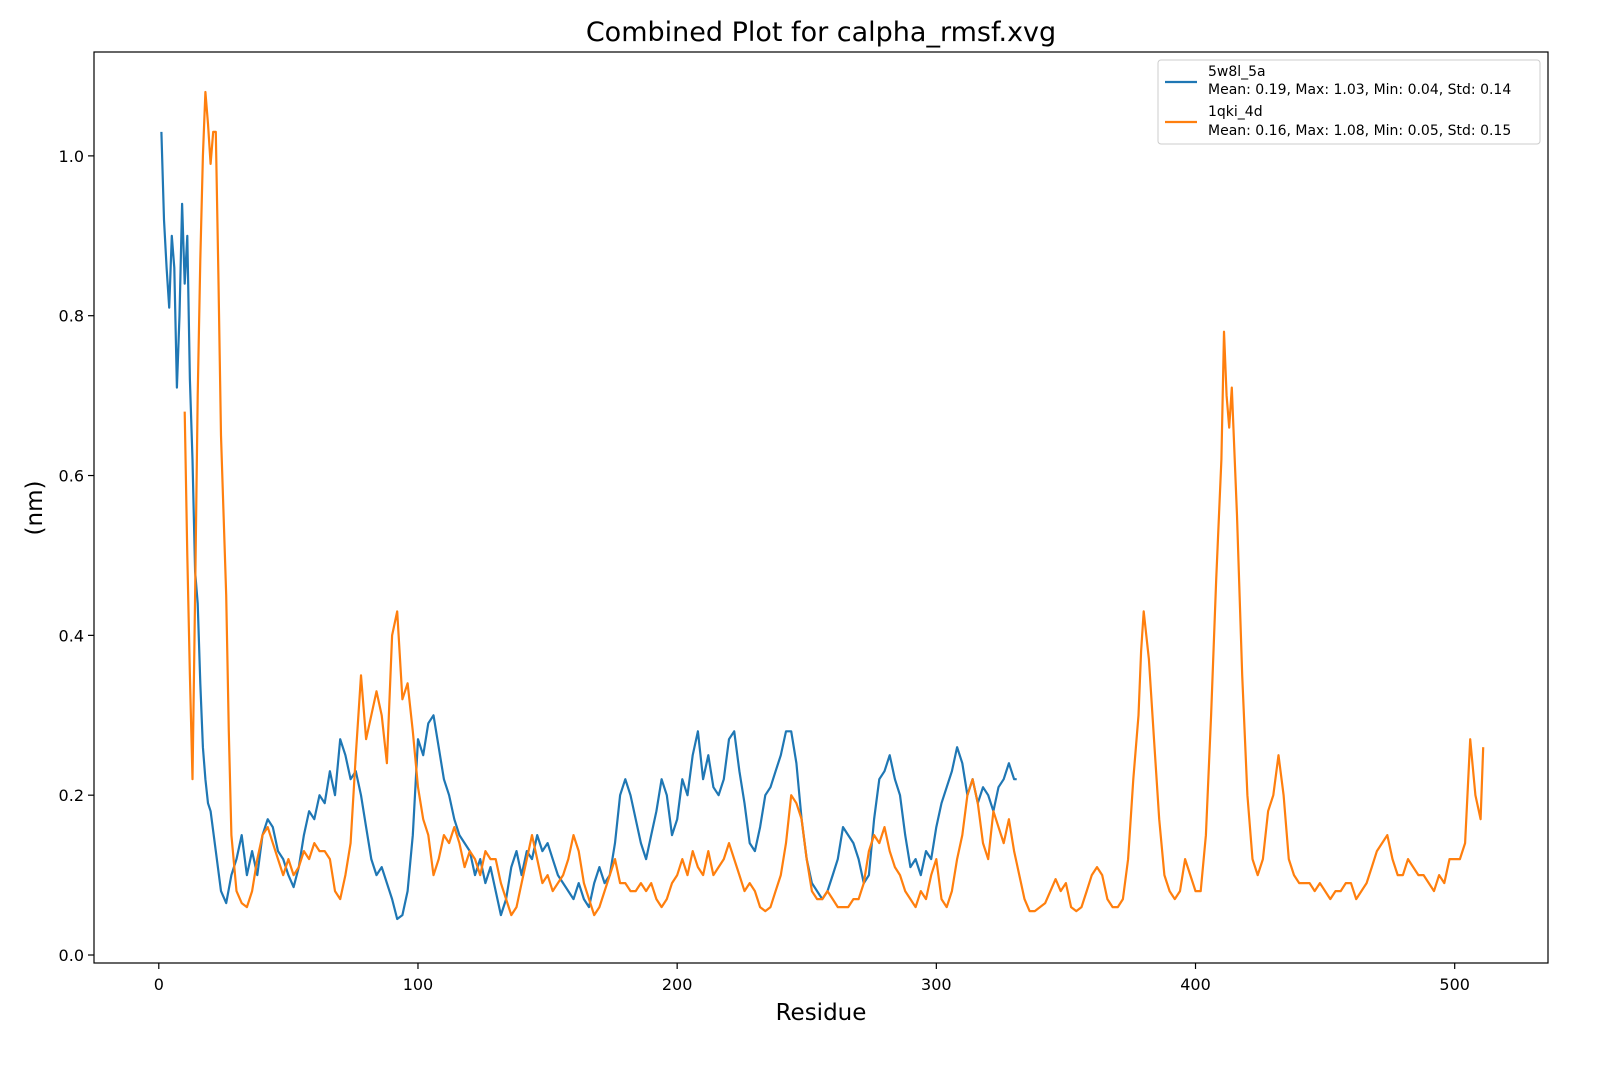 The height and width of the screenshot is (1066, 1600). I want to click on y-axis-ticks: 0.0 0.2 0.4 0.6 0.8 1.0, so click(76, 556).